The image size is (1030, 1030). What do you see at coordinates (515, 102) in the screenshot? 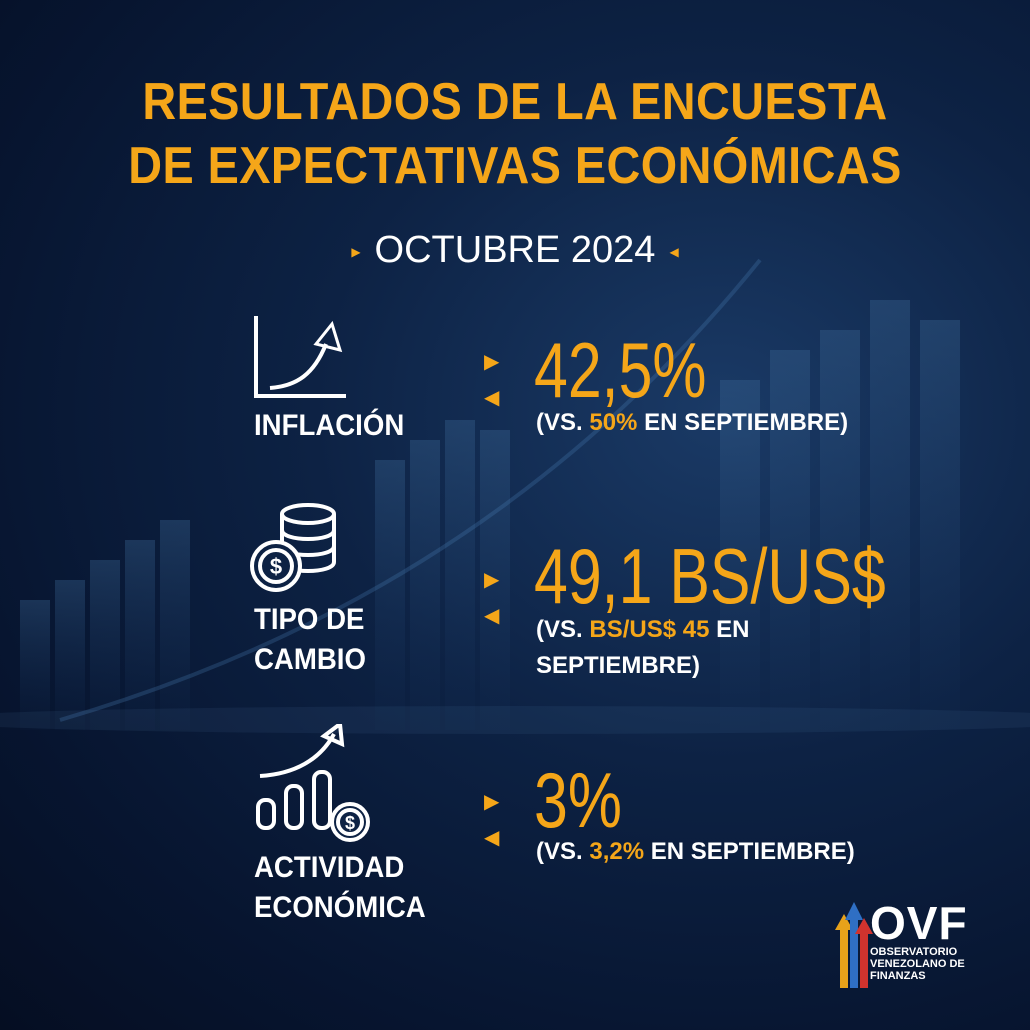
I see `title-line-1: RESULTADOS DE LA ENCUESTA` at bounding box center [515, 102].